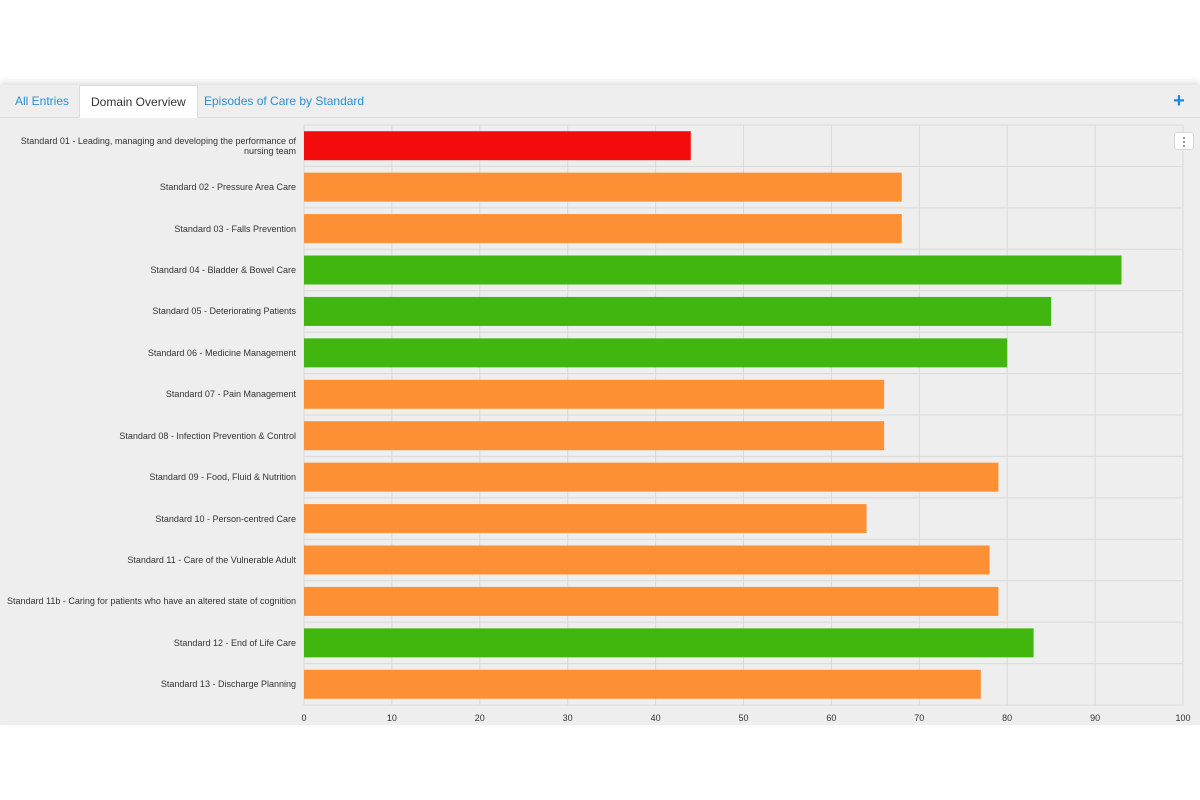 The image size is (1200, 800). I want to click on category-label: Standard 04 - Bladder & Bowel Care, so click(223, 270).